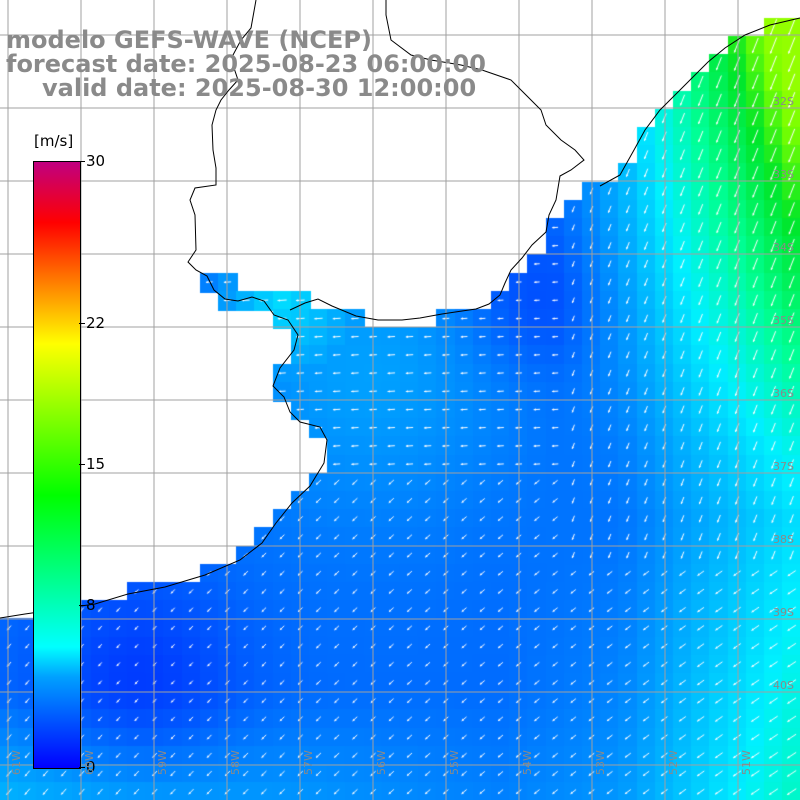  What do you see at coordinates (96, 161) in the screenshot?
I see `colorbar-tick-label: 30` at bounding box center [96, 161].